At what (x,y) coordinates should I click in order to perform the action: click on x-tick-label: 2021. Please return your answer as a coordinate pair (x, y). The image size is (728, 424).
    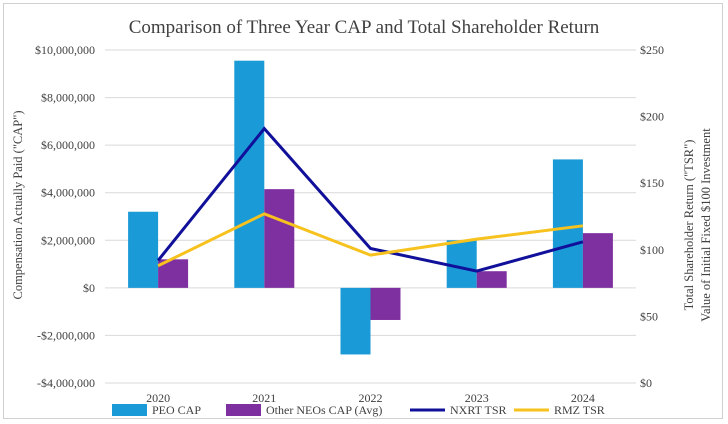
    Looking at the image, I should click on (264, 398).